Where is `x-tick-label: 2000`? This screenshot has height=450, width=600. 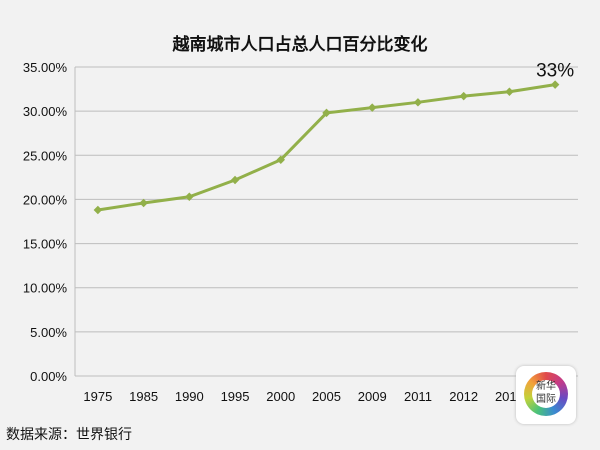
x-tick-label: 2000 is located at coordinates (280, 396).